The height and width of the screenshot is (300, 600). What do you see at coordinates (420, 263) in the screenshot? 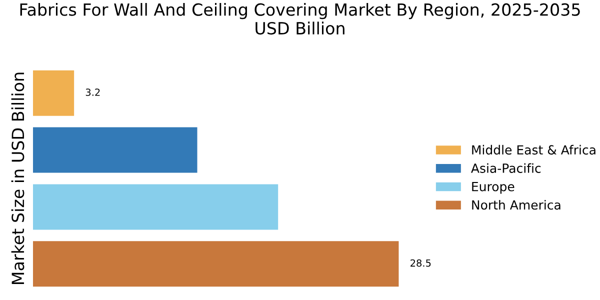
I see `data-label: 28.5` at bounding box center [420, 263].